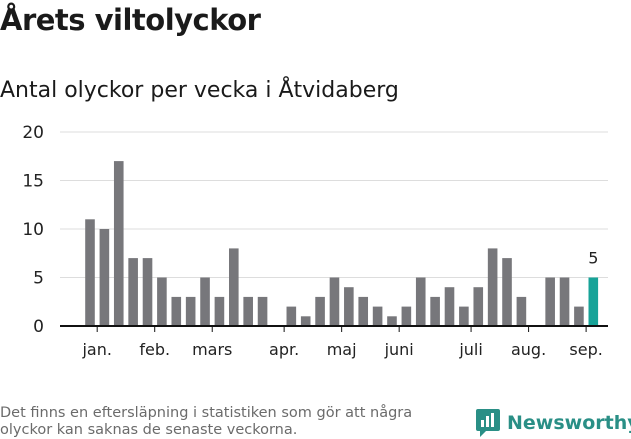 The image size is (631, 439). I want to click on brand: Newsworthy, so click(553, 423).